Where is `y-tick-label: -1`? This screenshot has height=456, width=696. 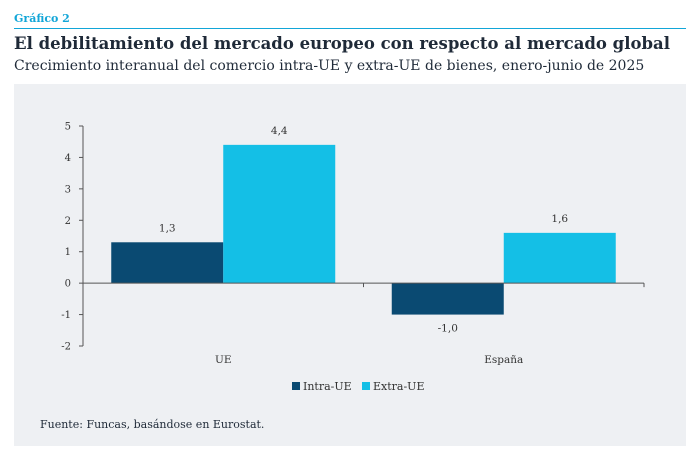
y-tick-label: -1 is located at coordinates (66, 315).